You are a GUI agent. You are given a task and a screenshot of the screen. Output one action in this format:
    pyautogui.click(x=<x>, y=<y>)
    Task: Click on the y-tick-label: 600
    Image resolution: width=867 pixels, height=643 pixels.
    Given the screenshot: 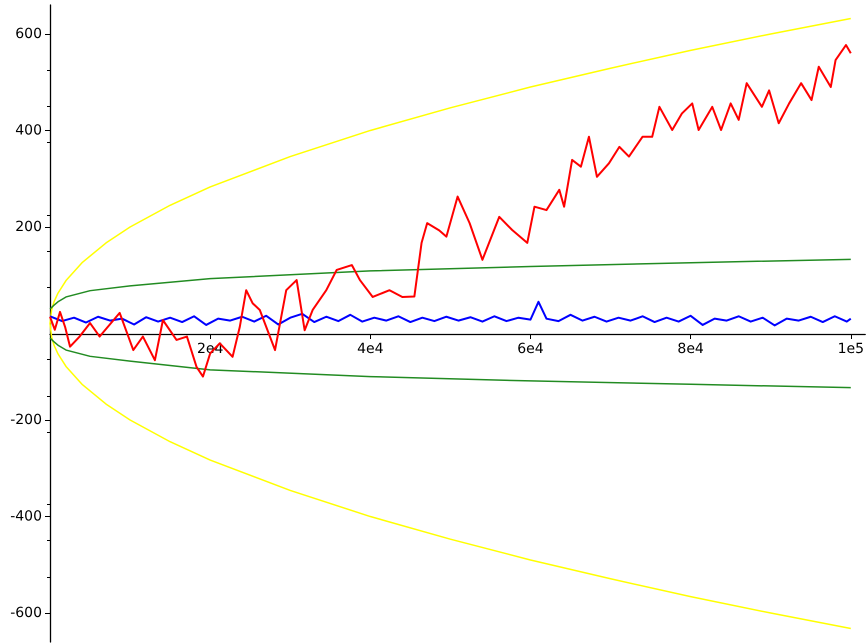 What is the action you would take?
    pyautogui.click(x=28, y=34)
    